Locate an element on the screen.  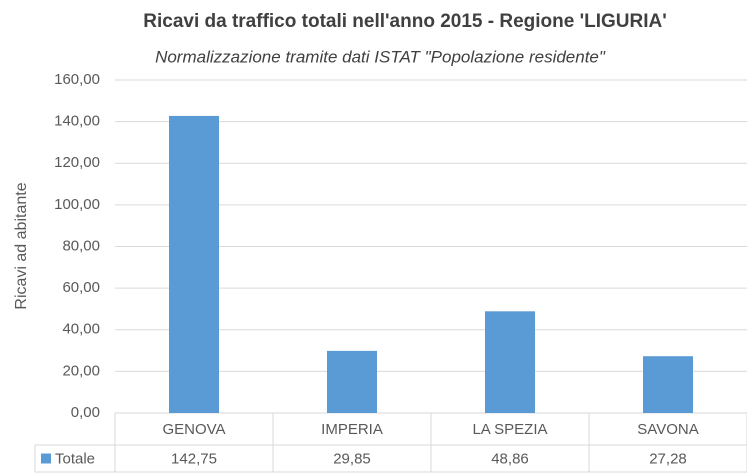
x-tick-label: GENOVA is located at coordinates (193, 429).